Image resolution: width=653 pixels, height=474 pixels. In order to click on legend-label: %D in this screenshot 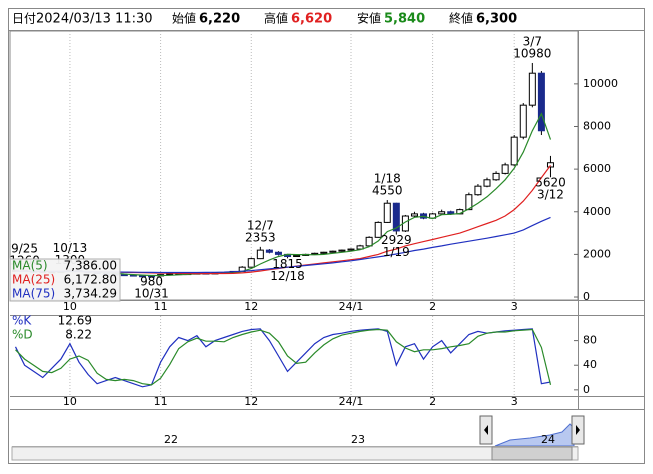, I will do `click(22, 335)`.